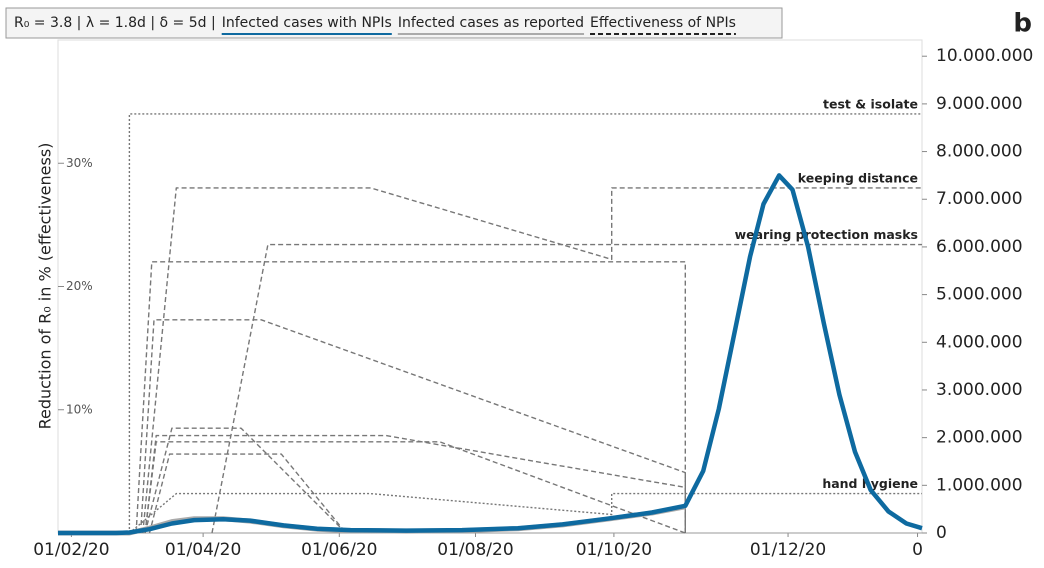 Image resolution: width=1044 pixels, height=568 pixels. What do you see at coordinates (979, 485) in the screenshot?
I see `y2-tick-label: 1.000.000` at bounding box center [979, 485].